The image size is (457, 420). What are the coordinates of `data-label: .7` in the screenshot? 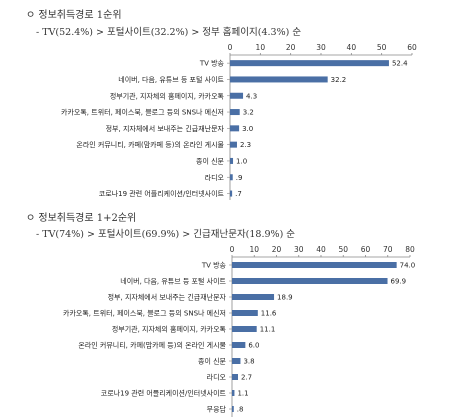 It's located at (238, 194).